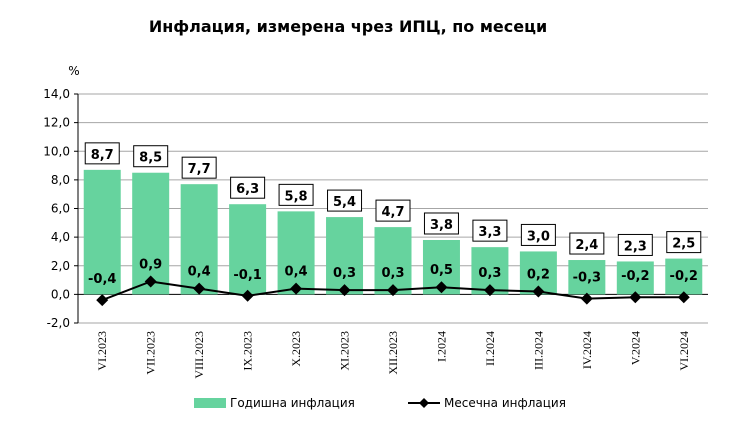  I want to click on x-tick-label: VIII.2023, so click(199, 355).